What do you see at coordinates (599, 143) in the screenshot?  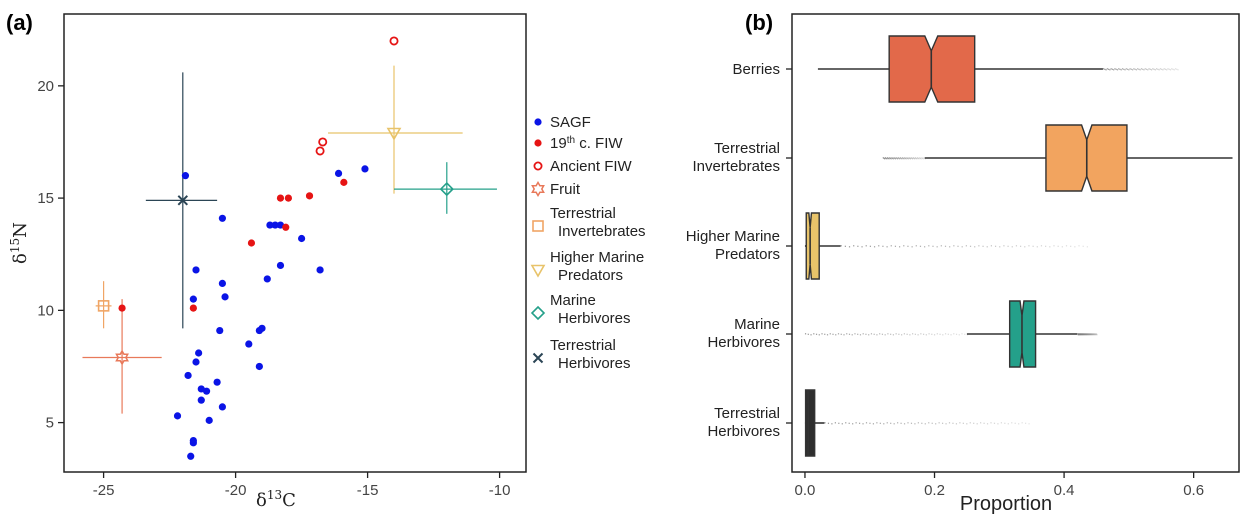 I see `legend-label-part: c. FIW` at bounding box center [599, 143].